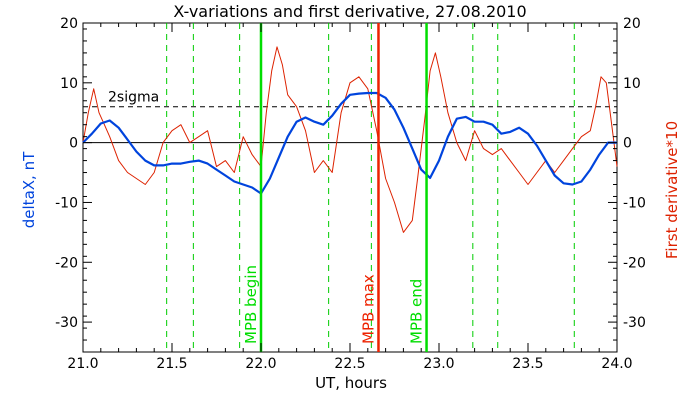  I want to click on y-axis-label-left: deltaX, nT, so click(29, 189).